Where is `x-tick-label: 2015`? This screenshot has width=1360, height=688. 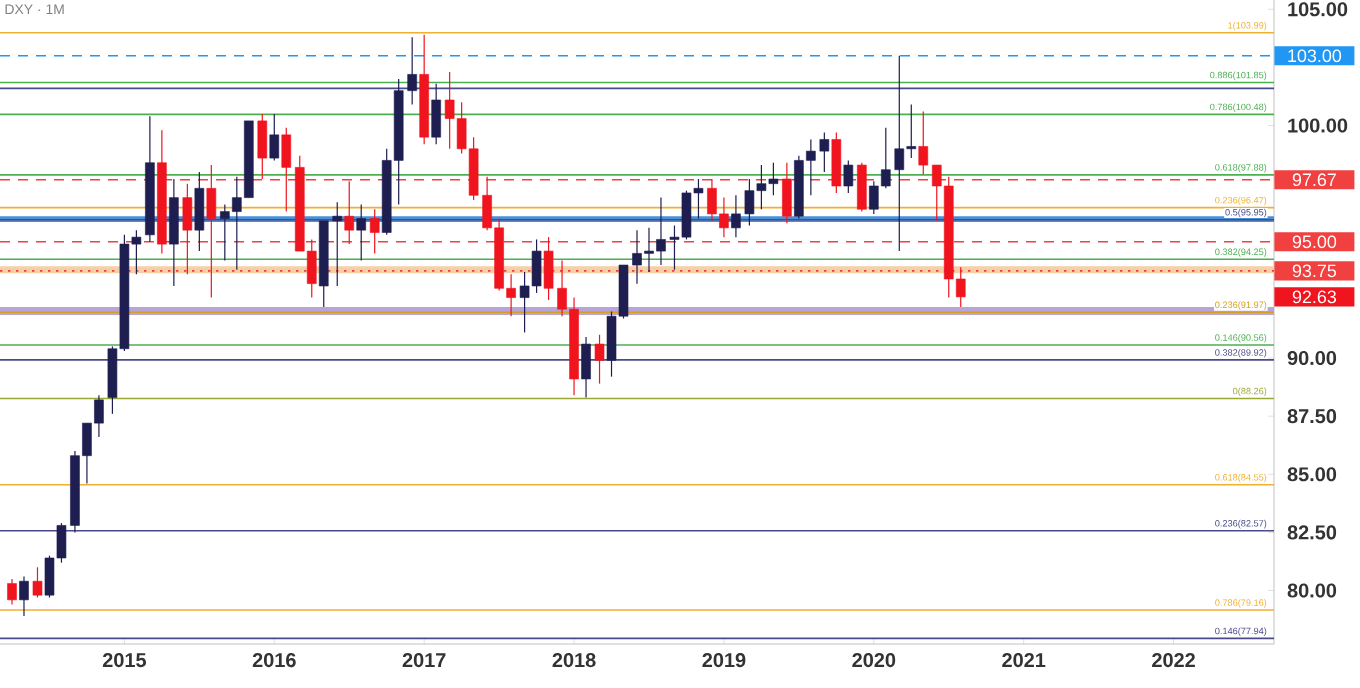 x-tick-label: 2015 is located at coordinates (124, 660).